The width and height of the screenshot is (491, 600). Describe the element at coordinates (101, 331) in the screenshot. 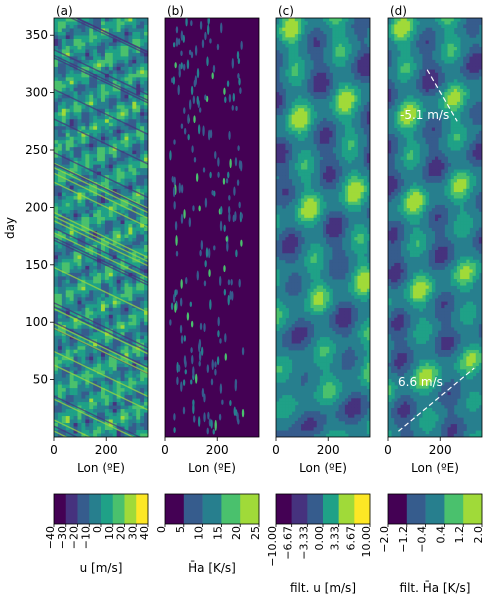

I see `panel-a-streak` at that location.